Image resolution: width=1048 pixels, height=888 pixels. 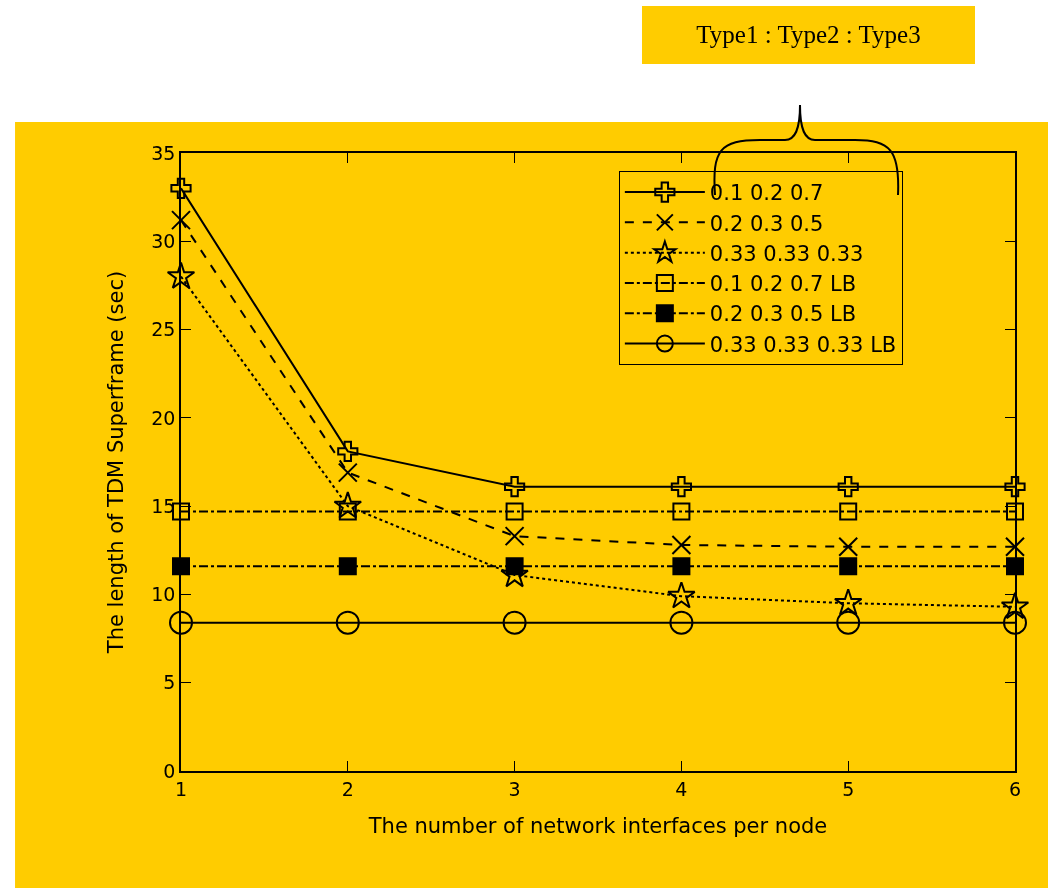 I want to click on legend-label: 0.33 0.33 0.33 LB, so click(x=803, y=344).